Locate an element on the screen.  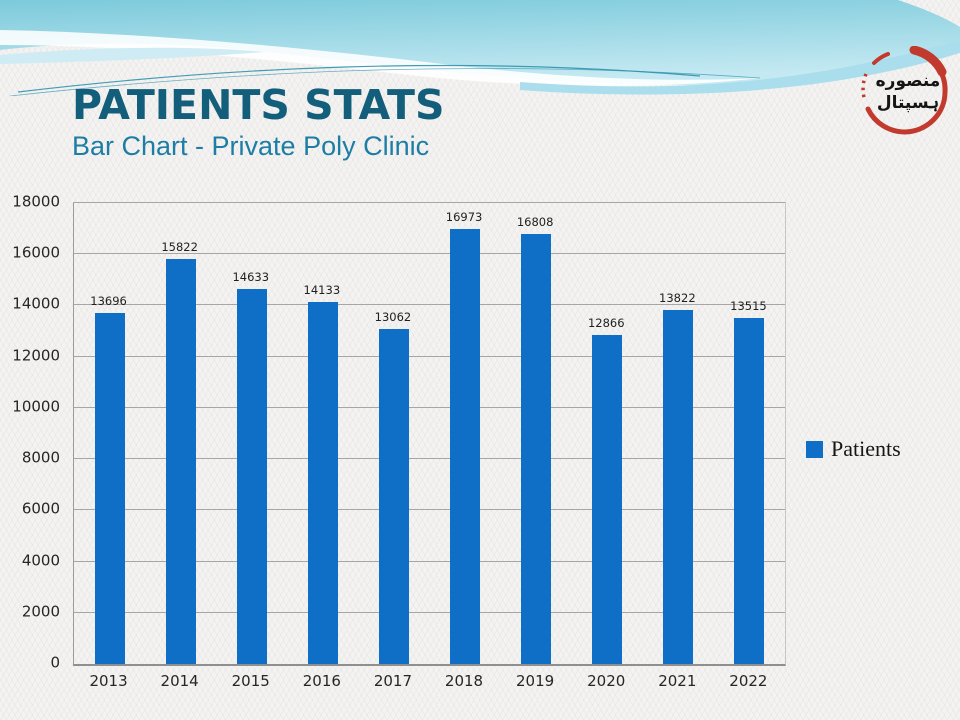
hospital-stamp-logo: منصوره ہسپتال is located at coordinates (904, 90).